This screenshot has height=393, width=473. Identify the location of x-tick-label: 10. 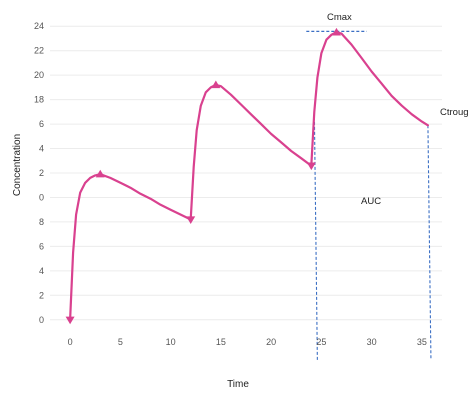
(171, 342).